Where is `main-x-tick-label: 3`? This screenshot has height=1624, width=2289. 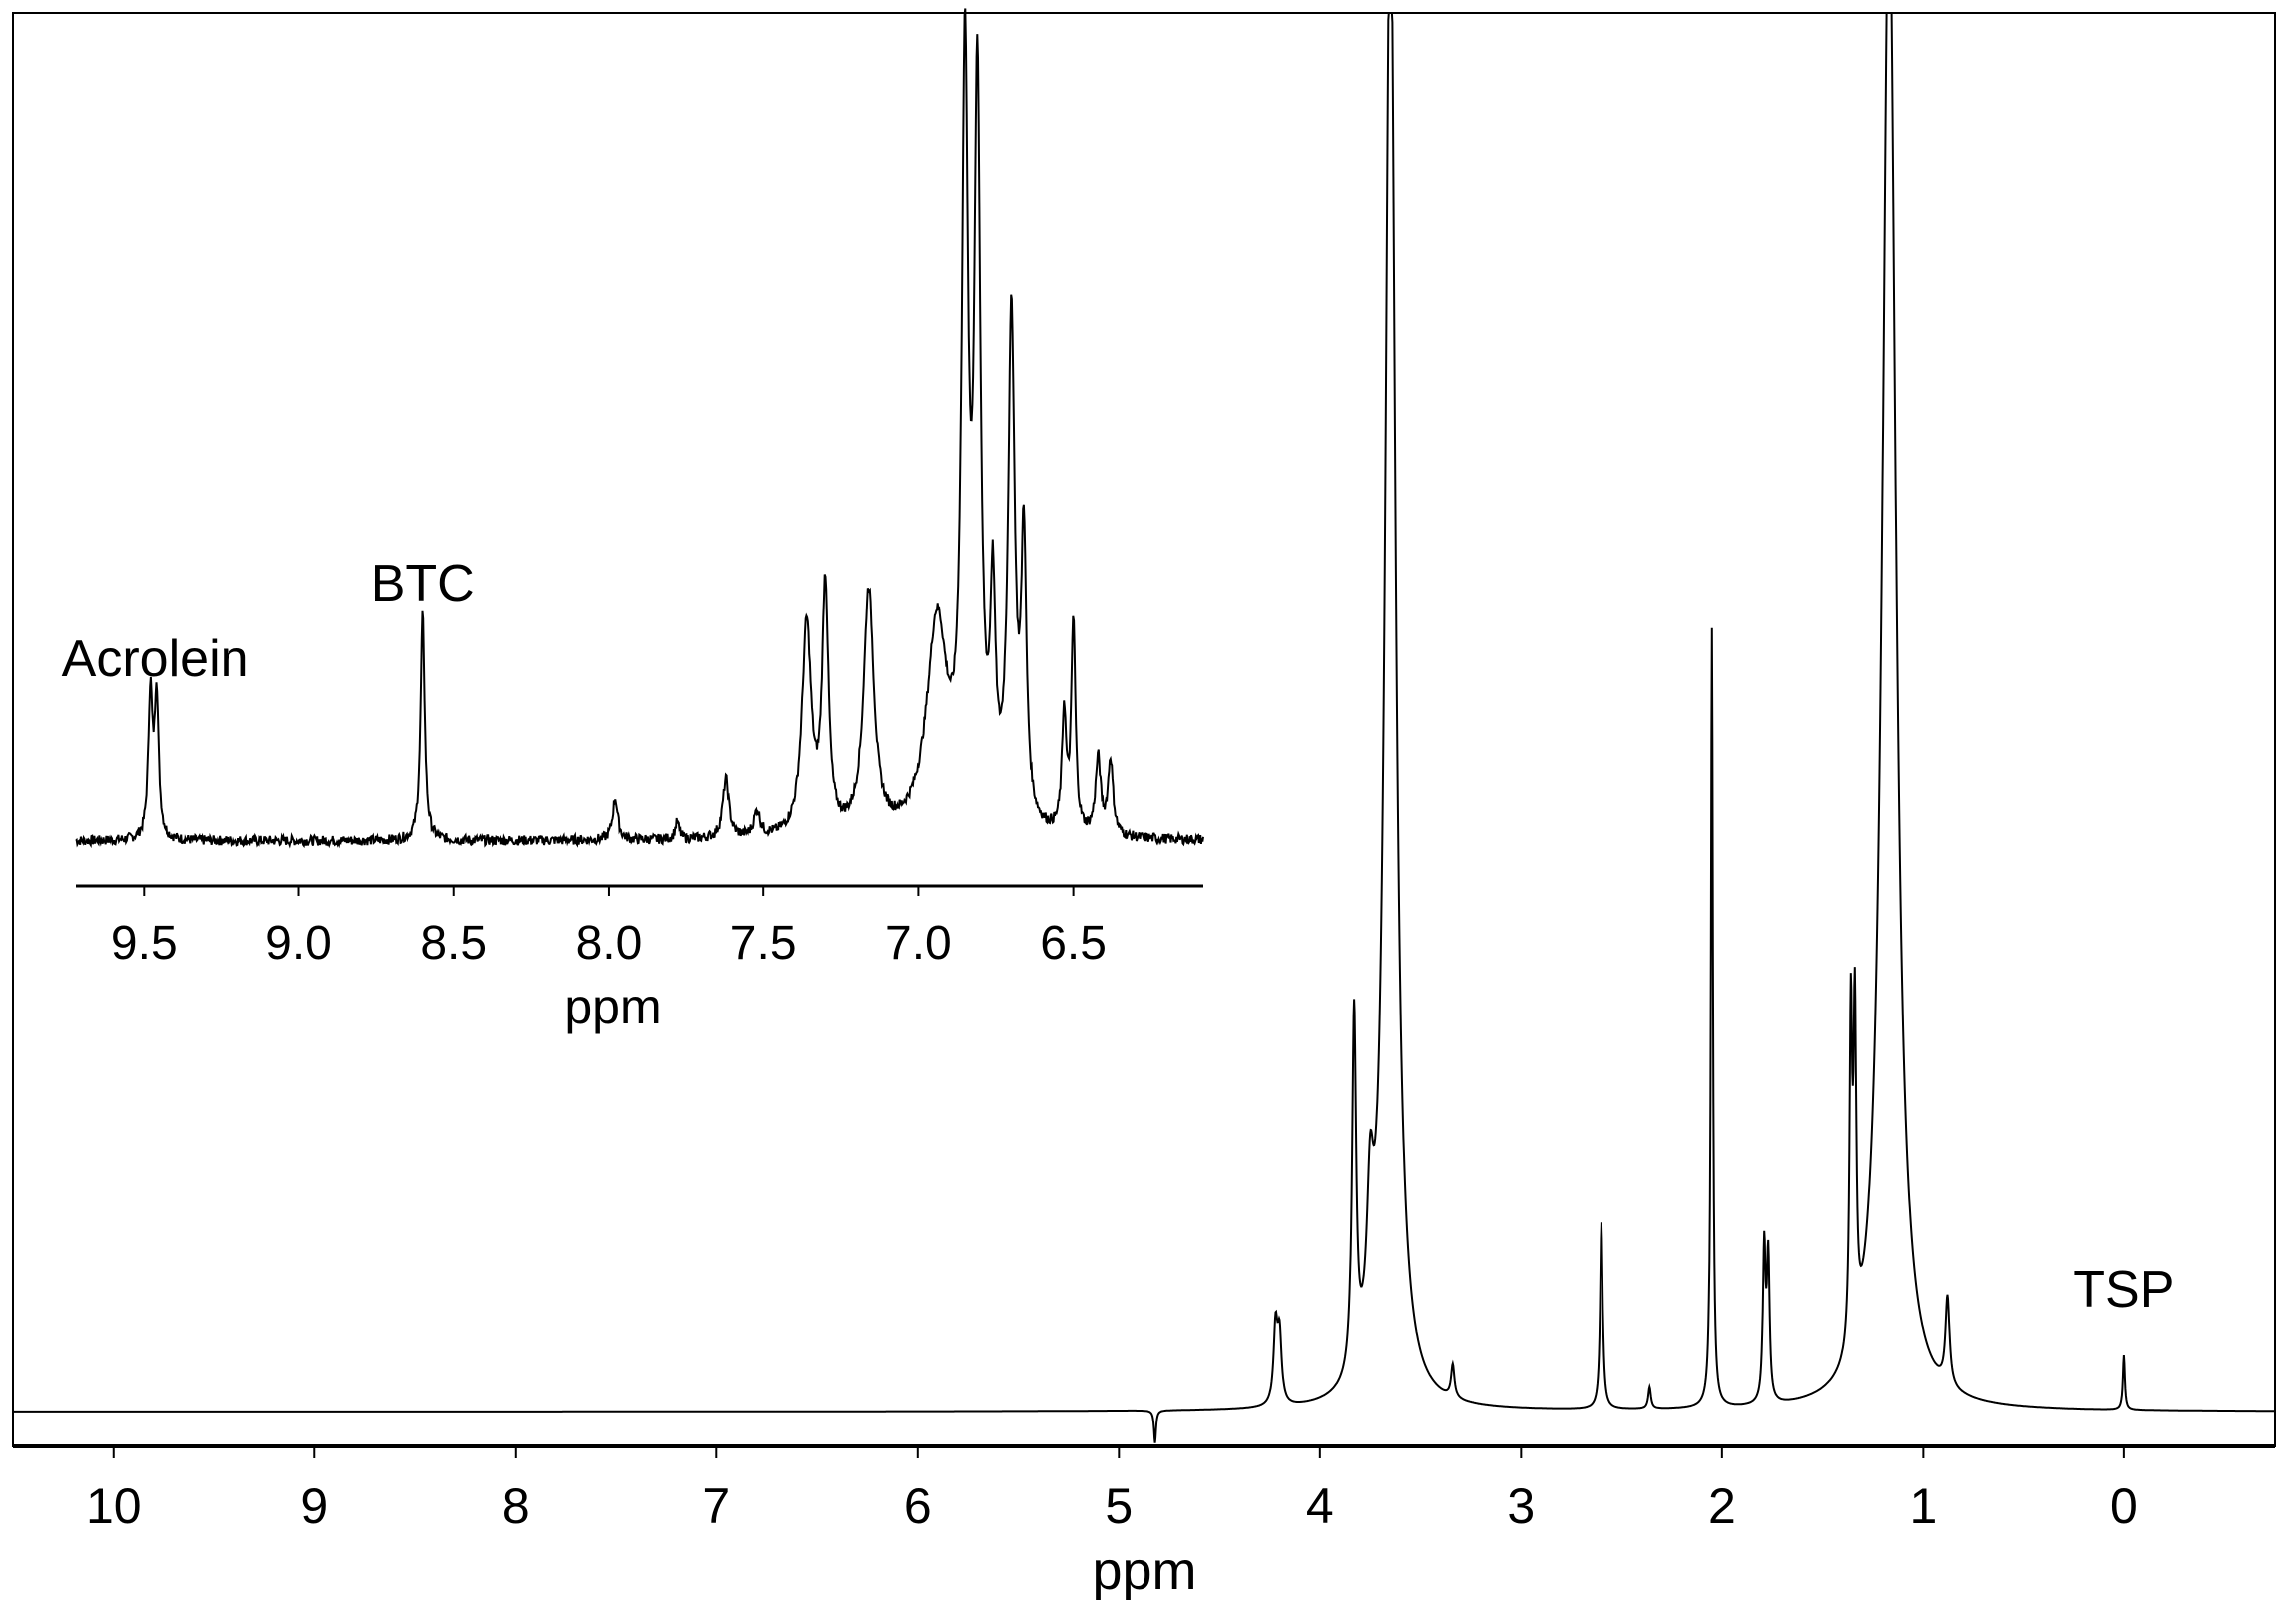 main-x-tick-label: 3 is located at coordinates (1521, 1506).